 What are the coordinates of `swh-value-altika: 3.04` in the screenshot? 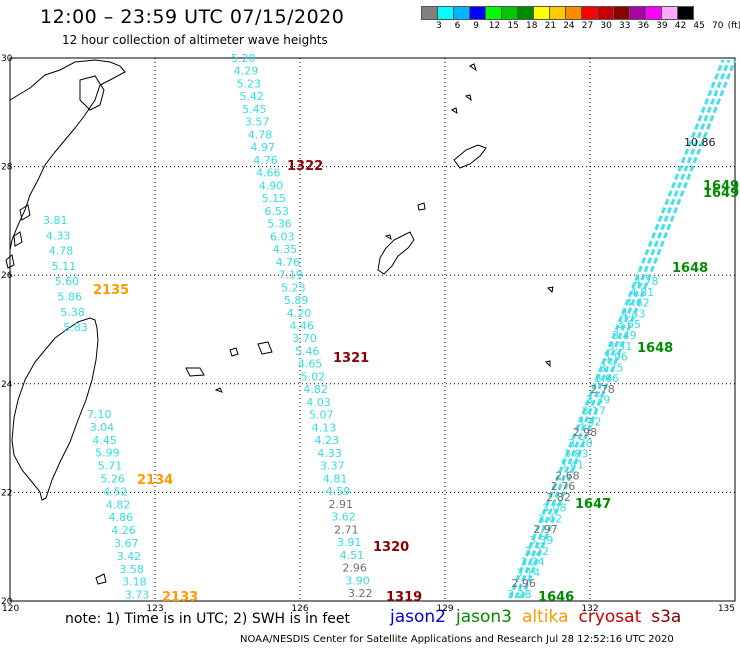 It's located at (102, 427).